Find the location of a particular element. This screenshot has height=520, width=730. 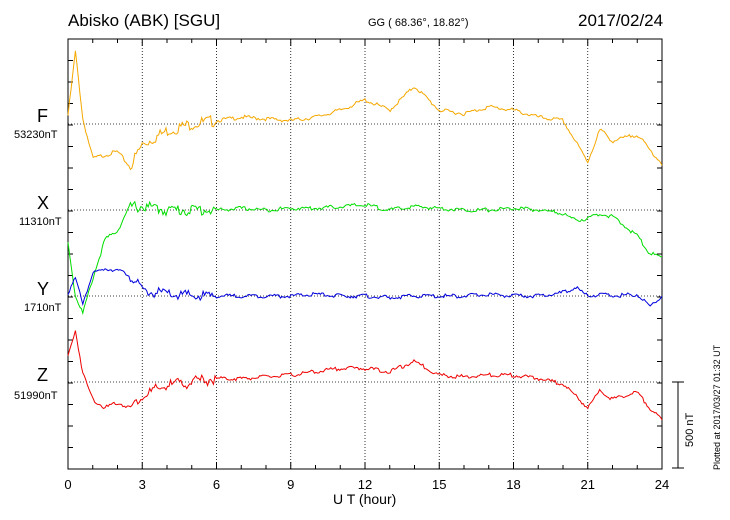

x-axis-label: U T (hour) is located at coordinates (365, 499).